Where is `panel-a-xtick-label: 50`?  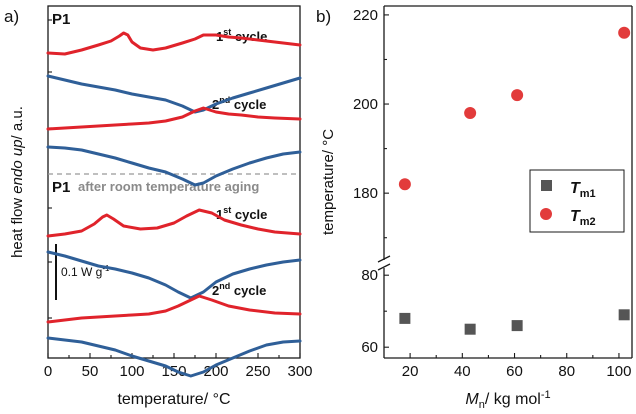 panel-a-xtick-label: 50 is located at coordinates (90, 371).